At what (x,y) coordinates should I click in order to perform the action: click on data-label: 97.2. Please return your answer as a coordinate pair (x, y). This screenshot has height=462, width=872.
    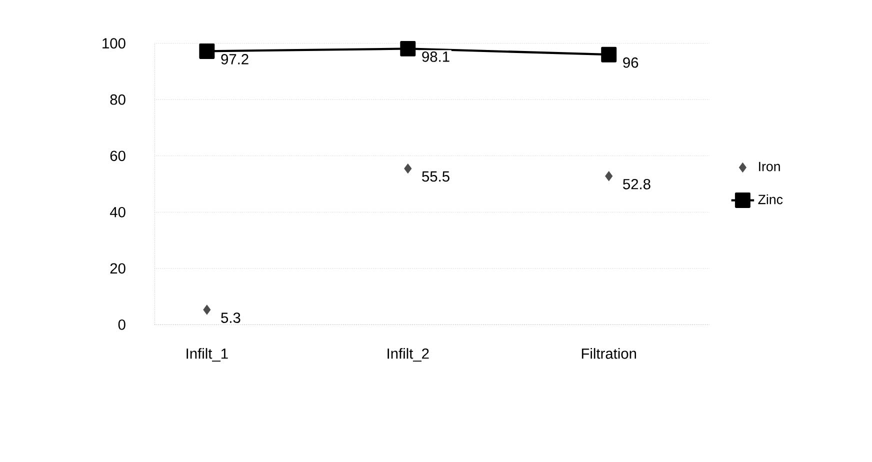
    Looking at the image, I should click on (234, 59).